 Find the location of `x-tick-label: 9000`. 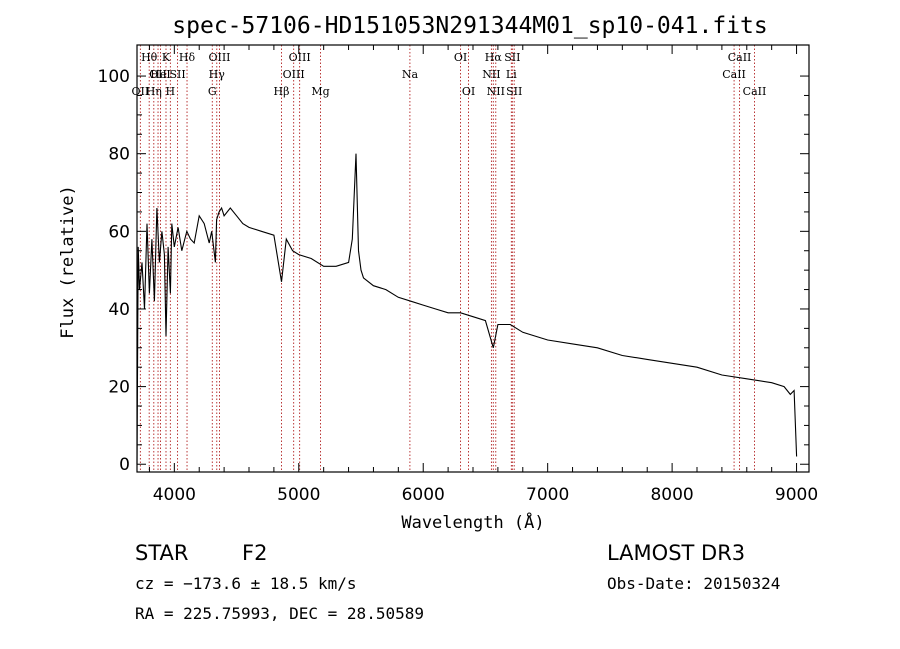

x-tick-label: 9000 is located at coordinates (796, 495).